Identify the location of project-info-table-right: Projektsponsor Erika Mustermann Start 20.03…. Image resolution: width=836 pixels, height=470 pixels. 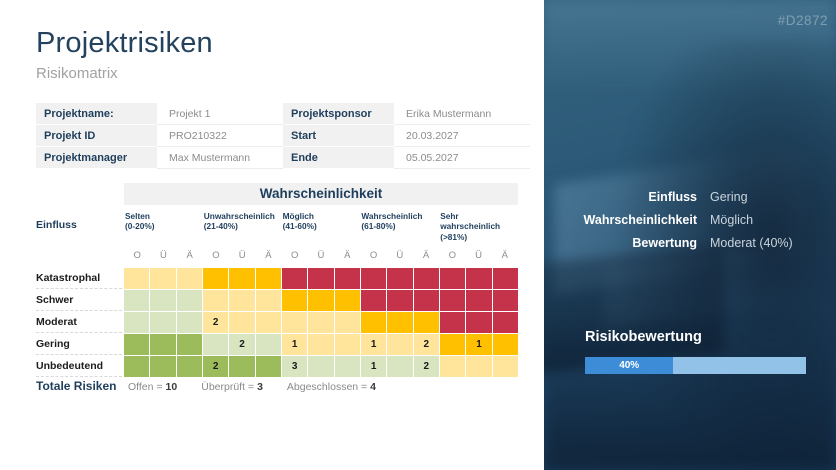
(406, 136).